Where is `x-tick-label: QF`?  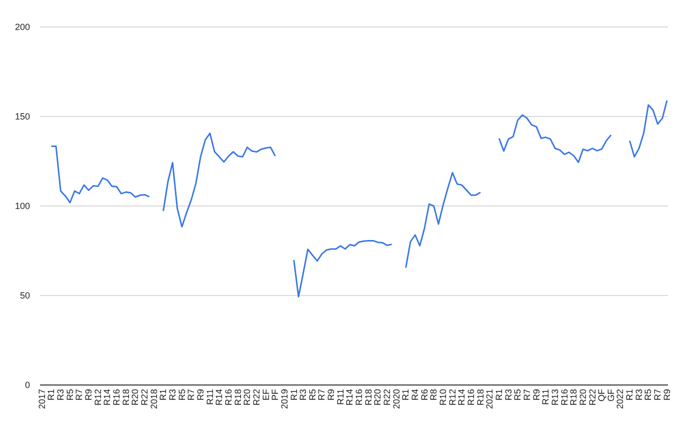 x-tick-label: QF is located at coordinates (601, 395).